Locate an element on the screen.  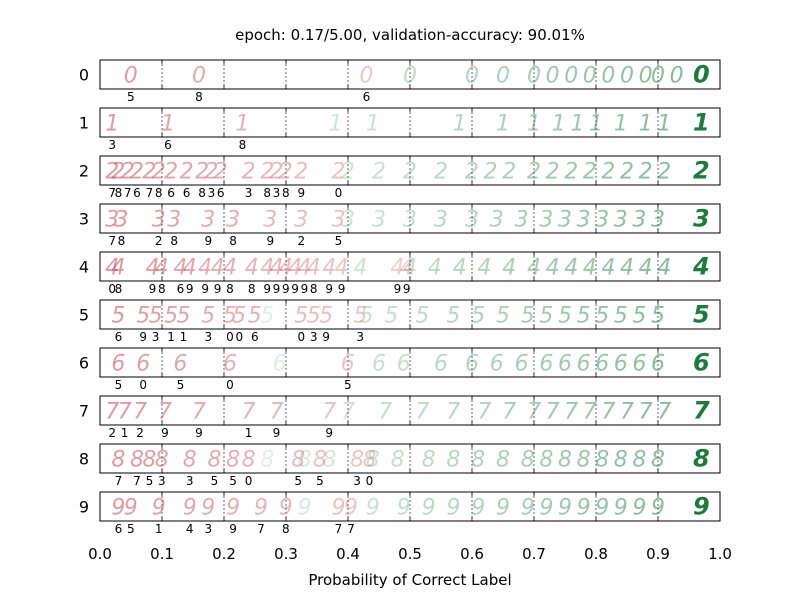
row-label-5: 5 is located at coordinates (84, 315).